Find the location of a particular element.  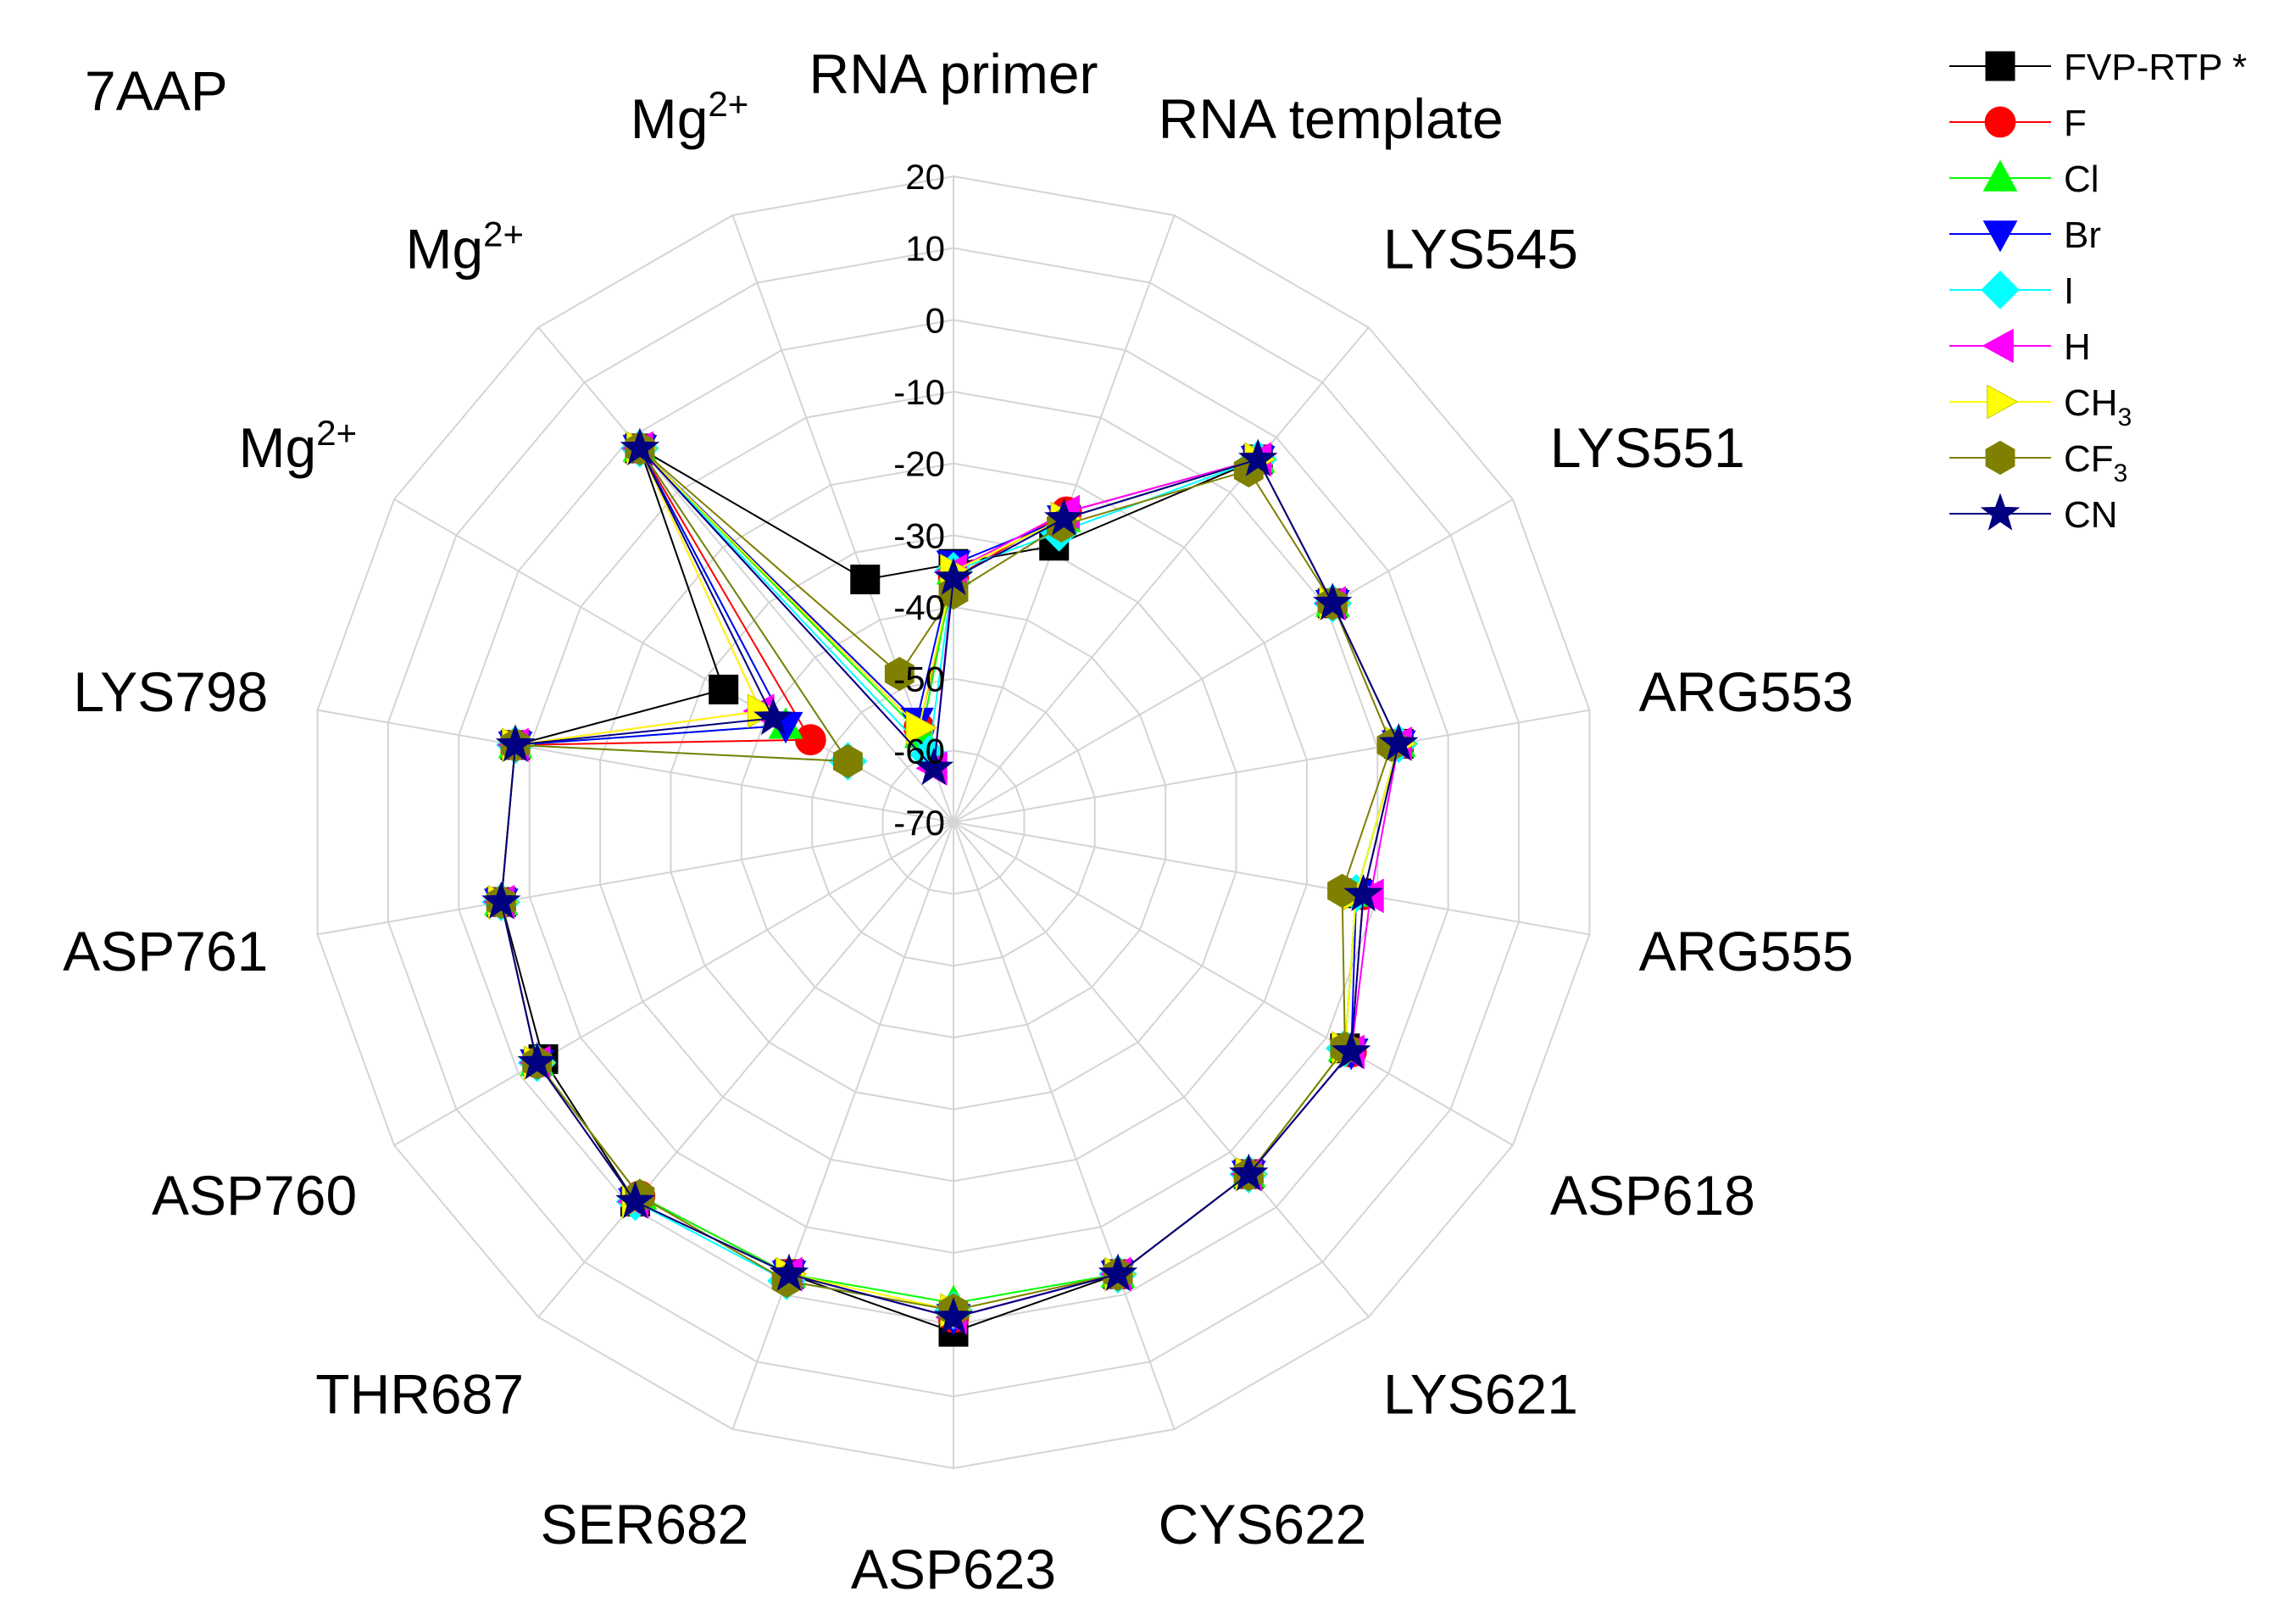

legend-label: Br is located at coordinates (2083, 235).